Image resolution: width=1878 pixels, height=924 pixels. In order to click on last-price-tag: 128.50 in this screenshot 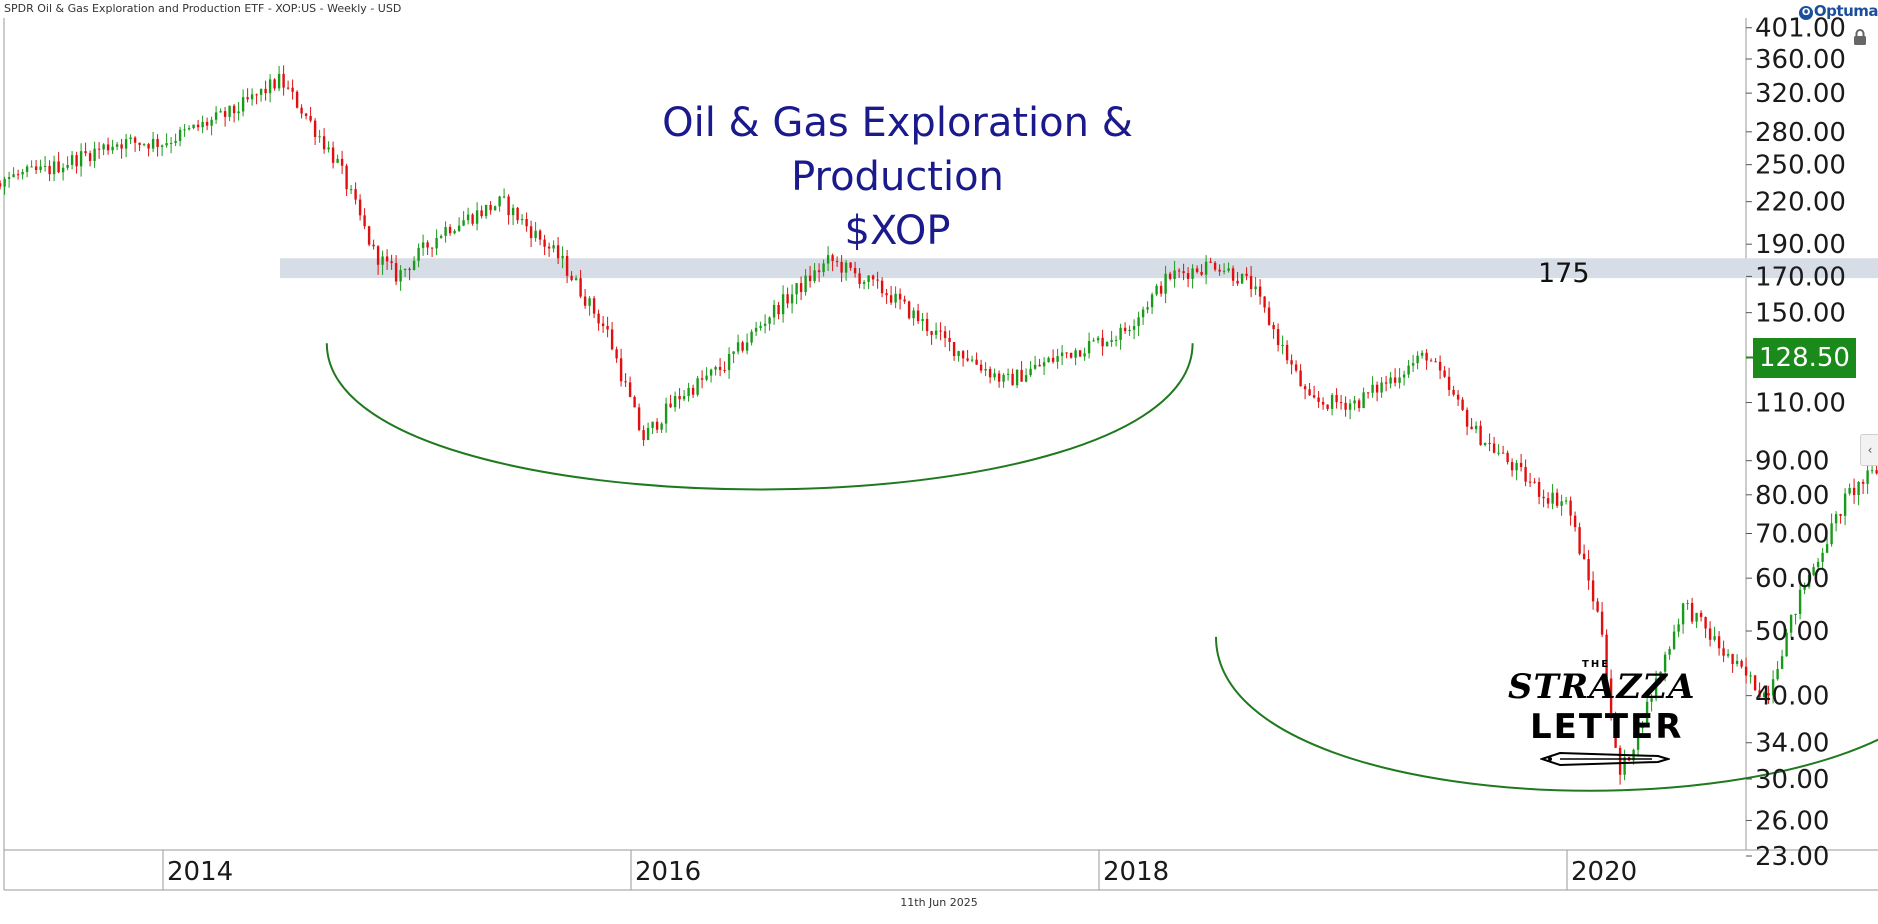, I will do `click(1804, 358)`.